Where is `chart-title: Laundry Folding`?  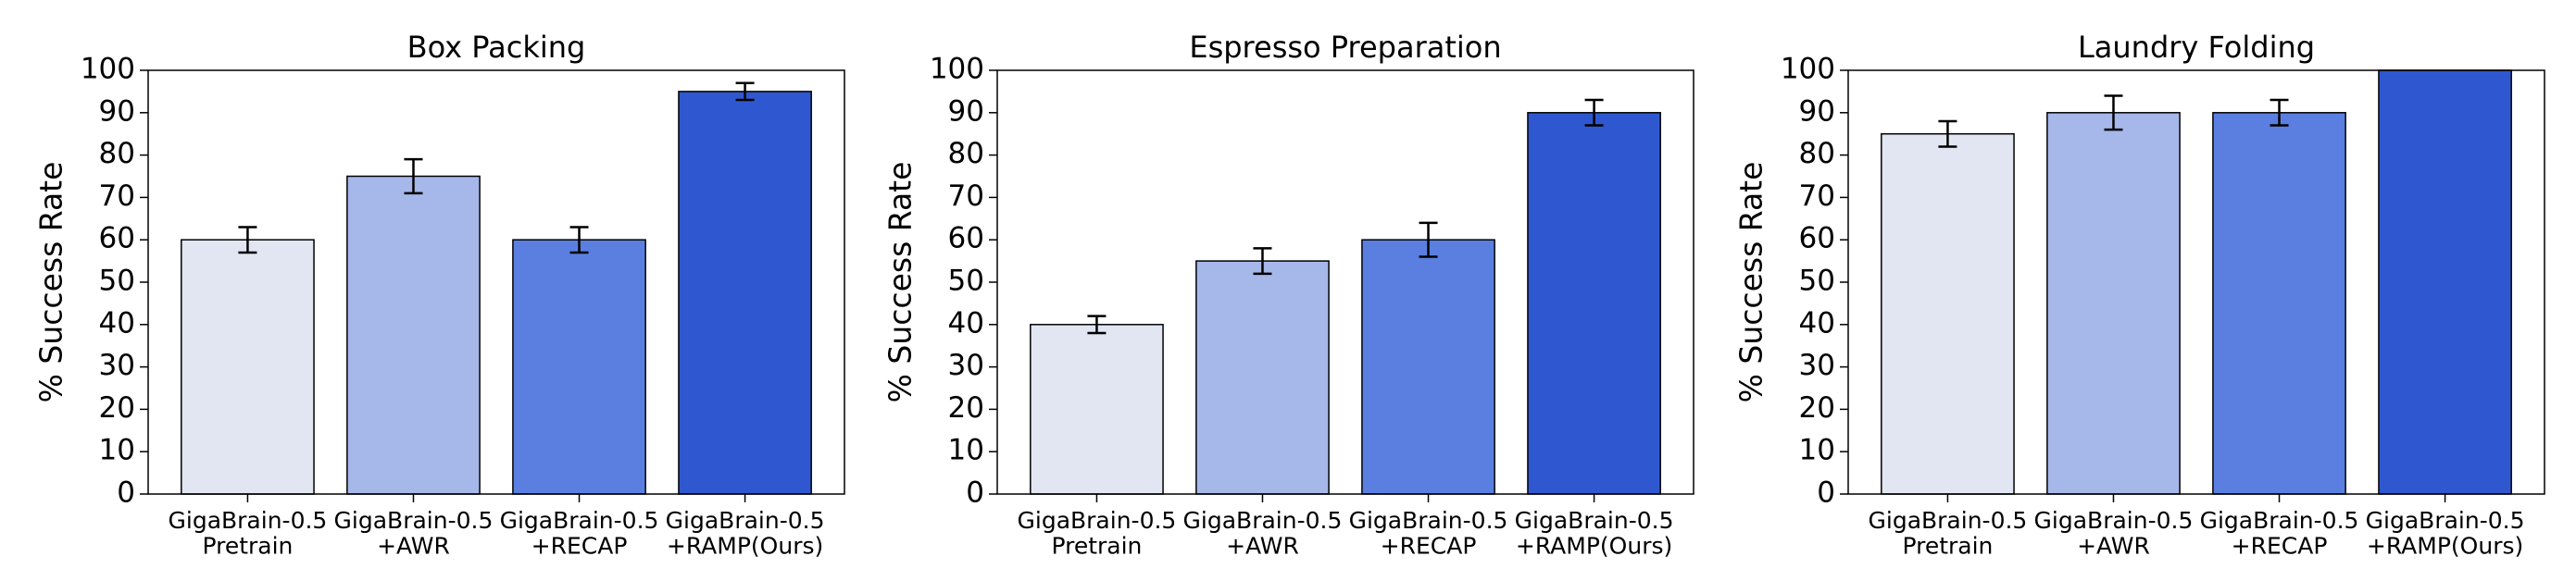
chart-title: Laundry Folding is located at coordinates (2196, 47).